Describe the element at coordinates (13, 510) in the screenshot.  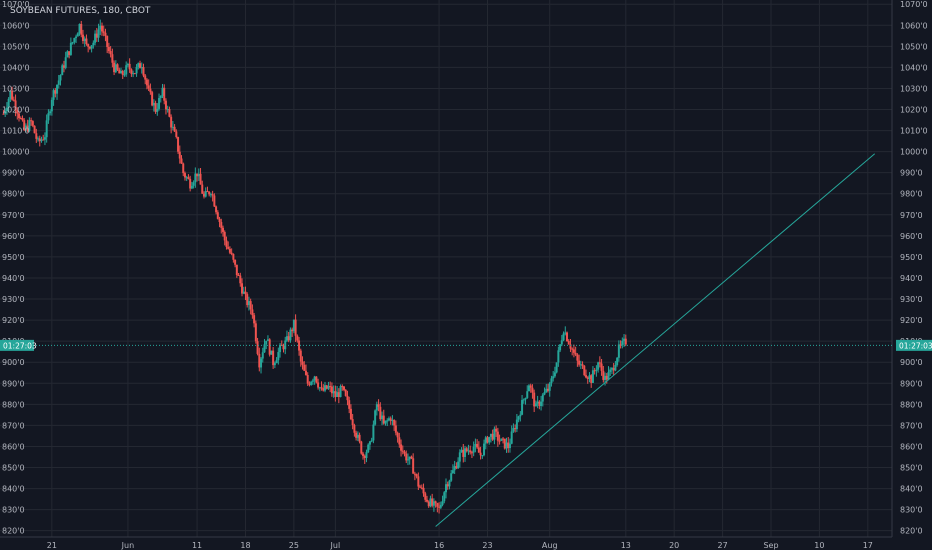
I see `y-tick-label-left: 830'0` at that location.